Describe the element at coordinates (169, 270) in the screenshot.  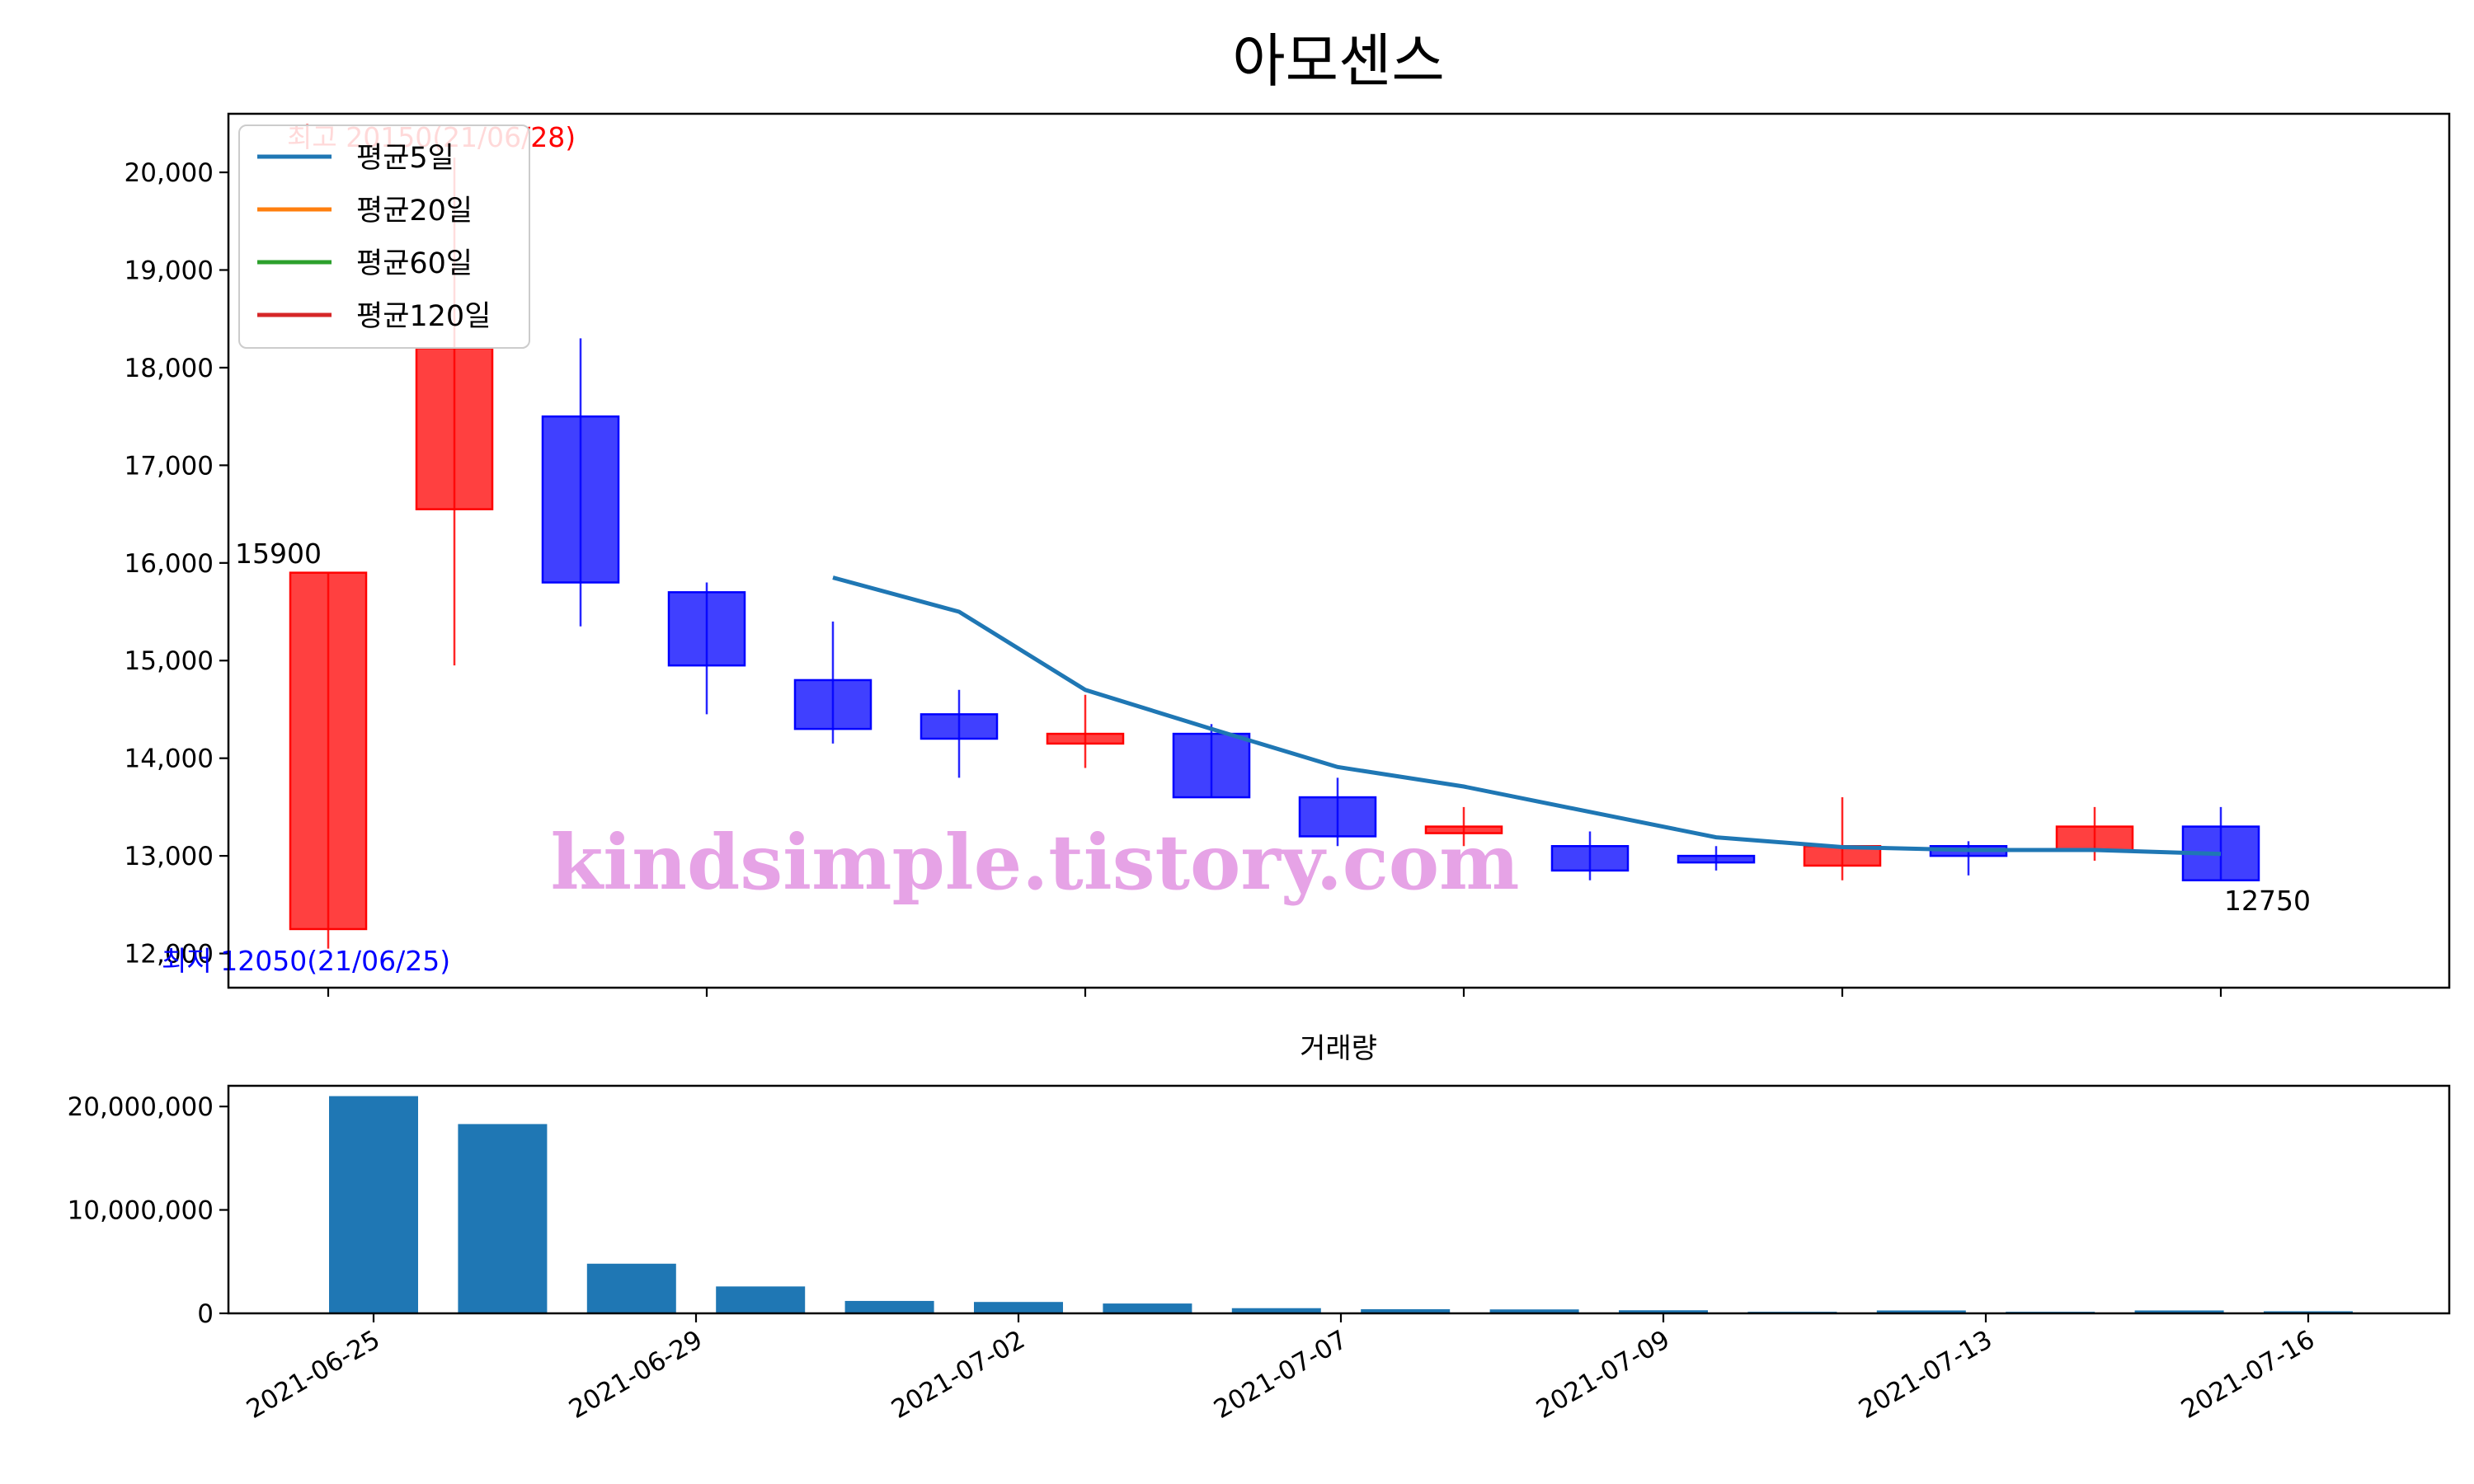
I see `price-y-tick-label: 19,000` at that location.